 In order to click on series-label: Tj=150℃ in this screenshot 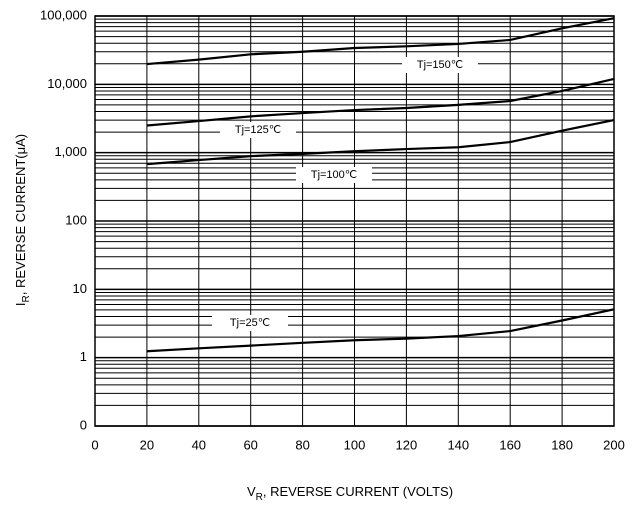, I will do `click(440, 65)`.